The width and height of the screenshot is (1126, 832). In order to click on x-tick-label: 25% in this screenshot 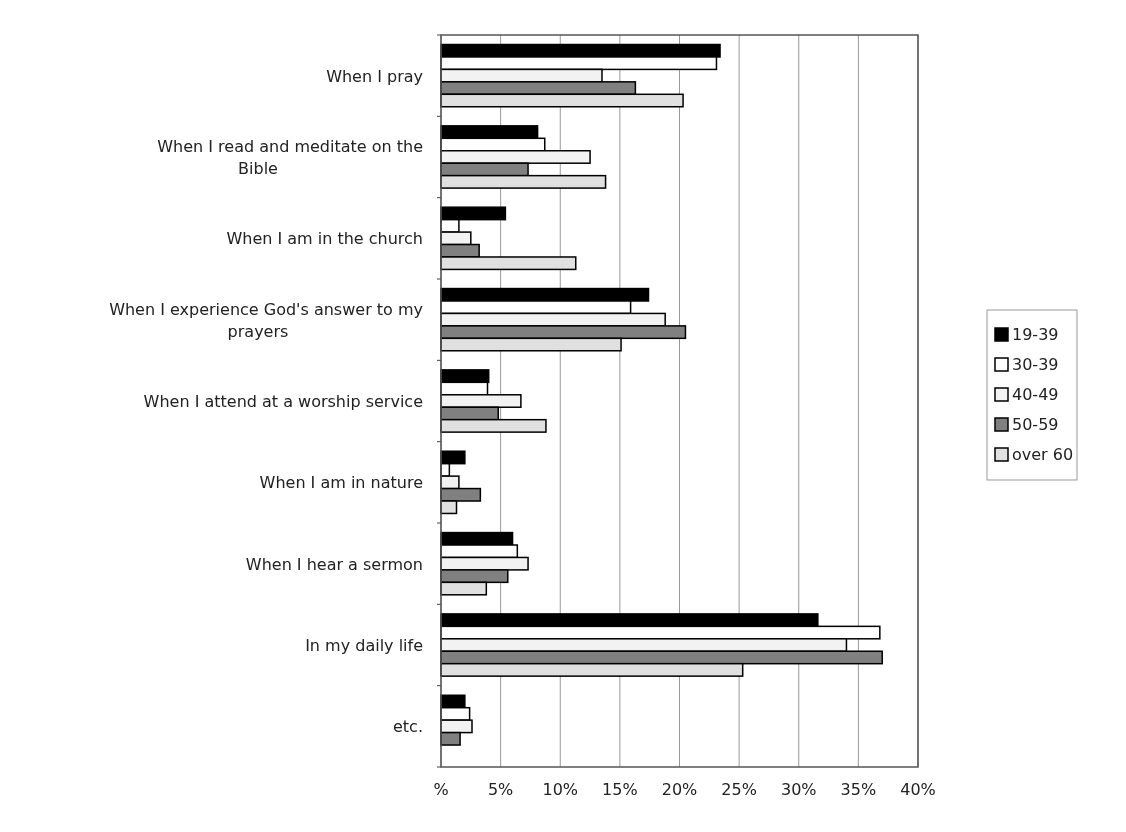, I will do `click(739, 789)`.